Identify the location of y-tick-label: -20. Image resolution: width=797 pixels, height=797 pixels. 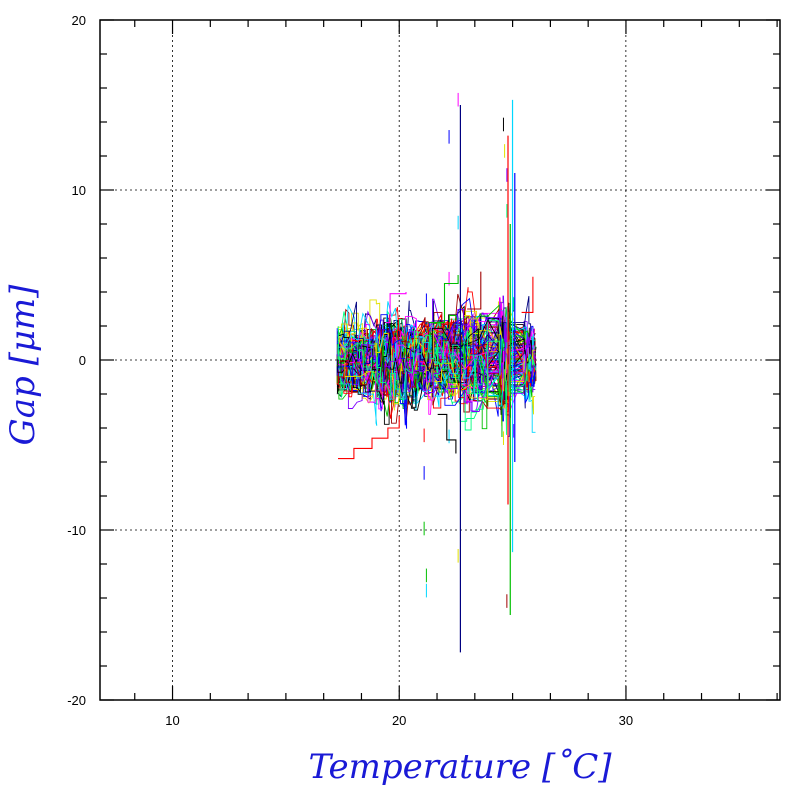
(76, 700).